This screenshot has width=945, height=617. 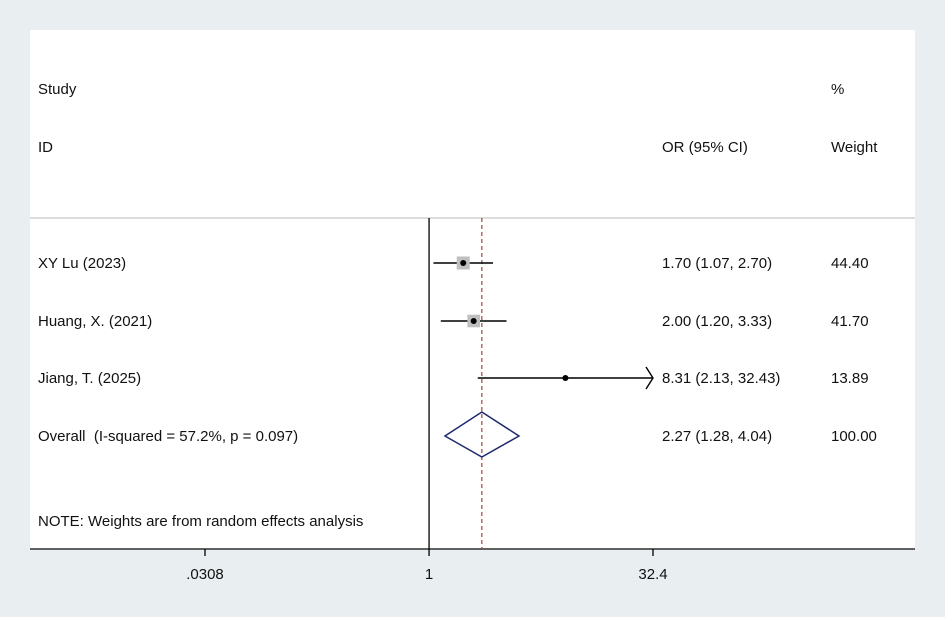 What do you see at coordinates (854, 147) in the screenshot?
I see `weight-header: Weight` at bounding box center [854, 147].